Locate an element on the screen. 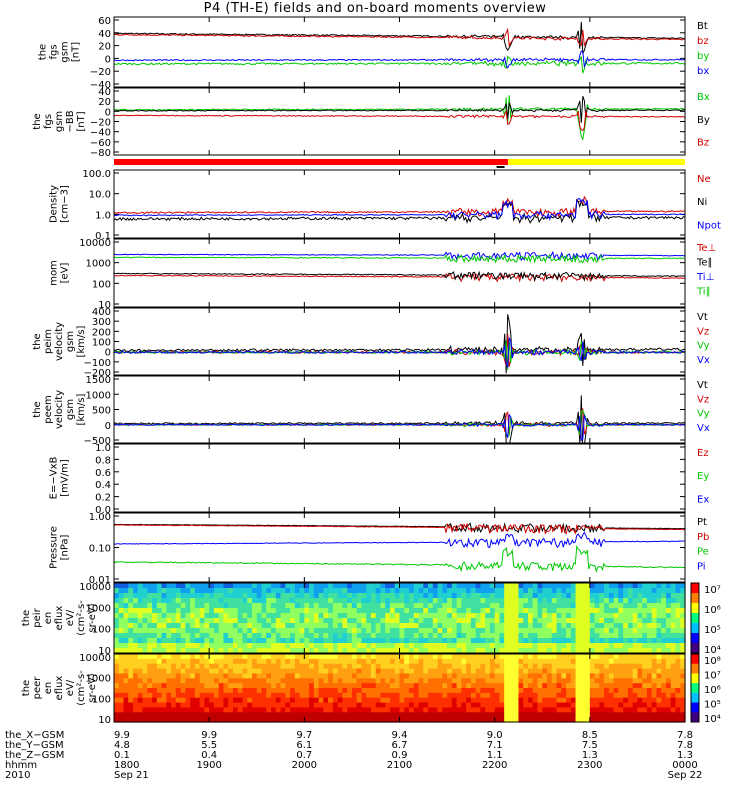 This screenshot has height=800, width=750. y-tick-label: 0.4 is located at coordinates (103, 485).